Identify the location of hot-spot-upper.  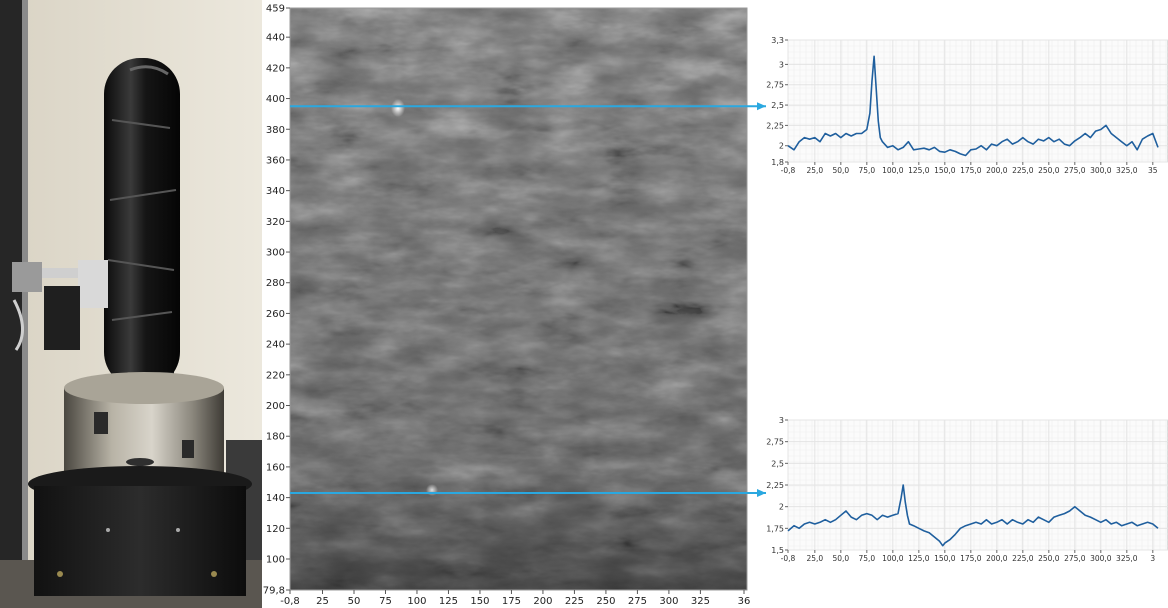
(398, 108).